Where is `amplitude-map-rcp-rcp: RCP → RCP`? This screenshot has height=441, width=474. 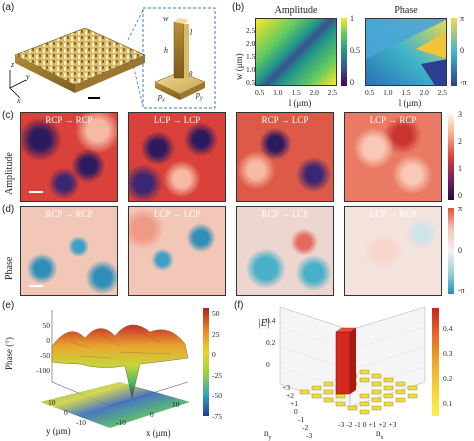 amplitude-map-rcp-rcp: RCP → RCP is located at coordinates (69, 157).